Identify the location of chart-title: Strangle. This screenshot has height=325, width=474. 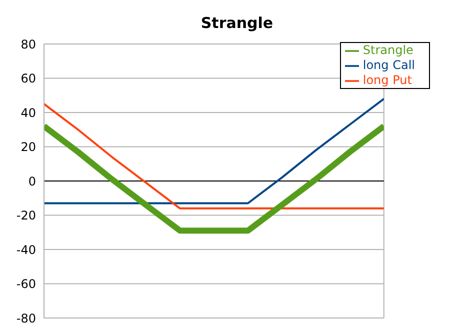
(237, 23).